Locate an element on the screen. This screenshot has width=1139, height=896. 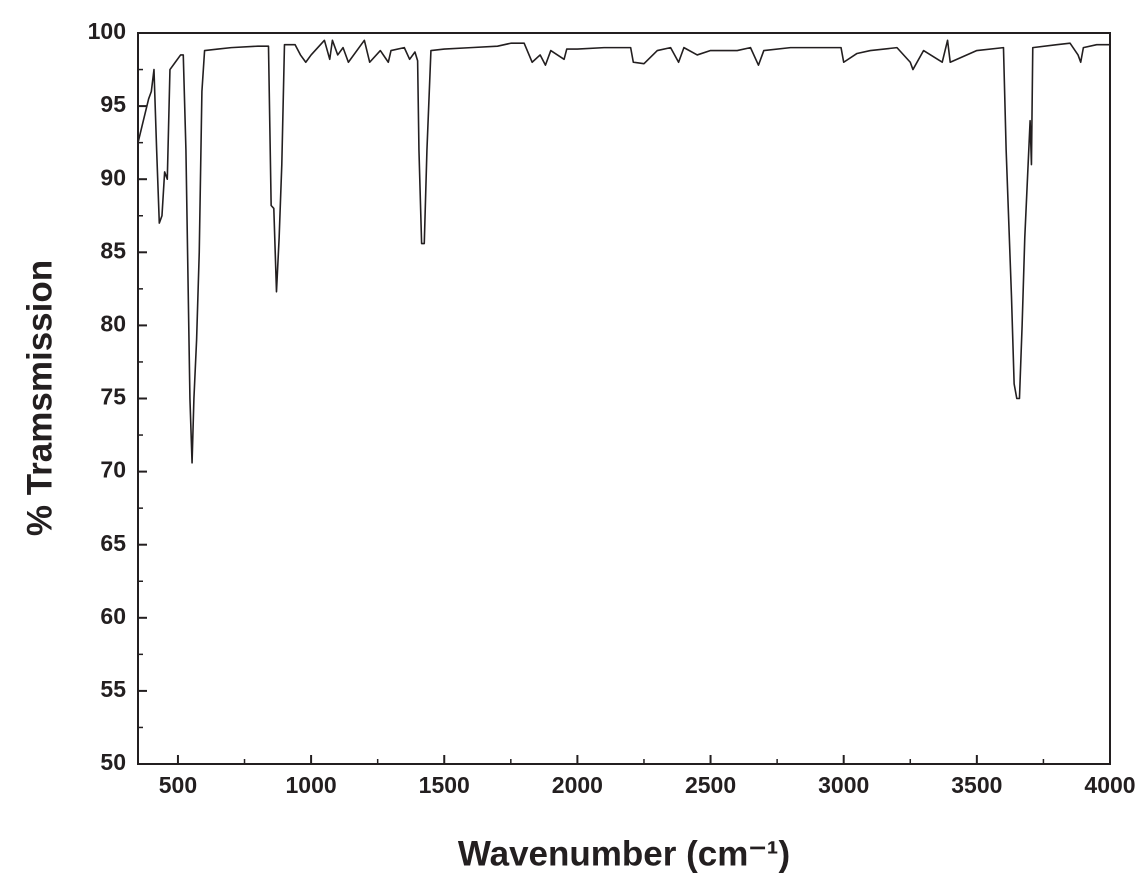
y-tick-label: 100 is located at coordinates (107, 31).